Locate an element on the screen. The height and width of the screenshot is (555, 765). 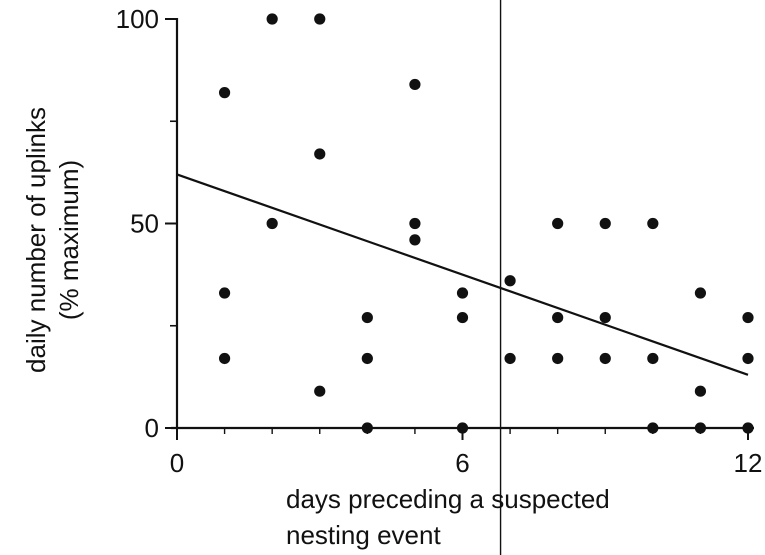
x-axis-title-line-1: days preceding a suspected is located at coordinates (448, 499).